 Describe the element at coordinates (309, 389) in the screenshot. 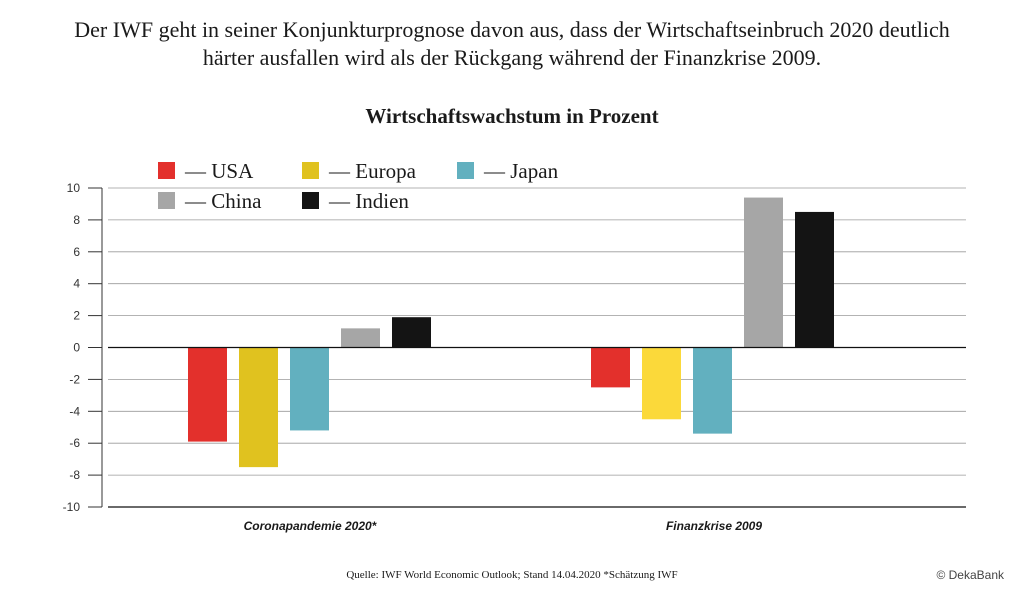

I see `bar-japan-2020` at that location.